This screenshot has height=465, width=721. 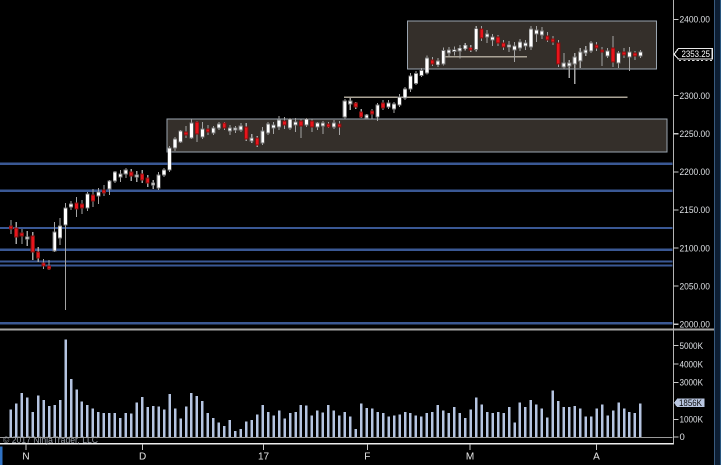 What do you see at coordinates (695, 325) in the screenshot?
I see `svg-text: 2000.00` at bounding box center [695, 325].